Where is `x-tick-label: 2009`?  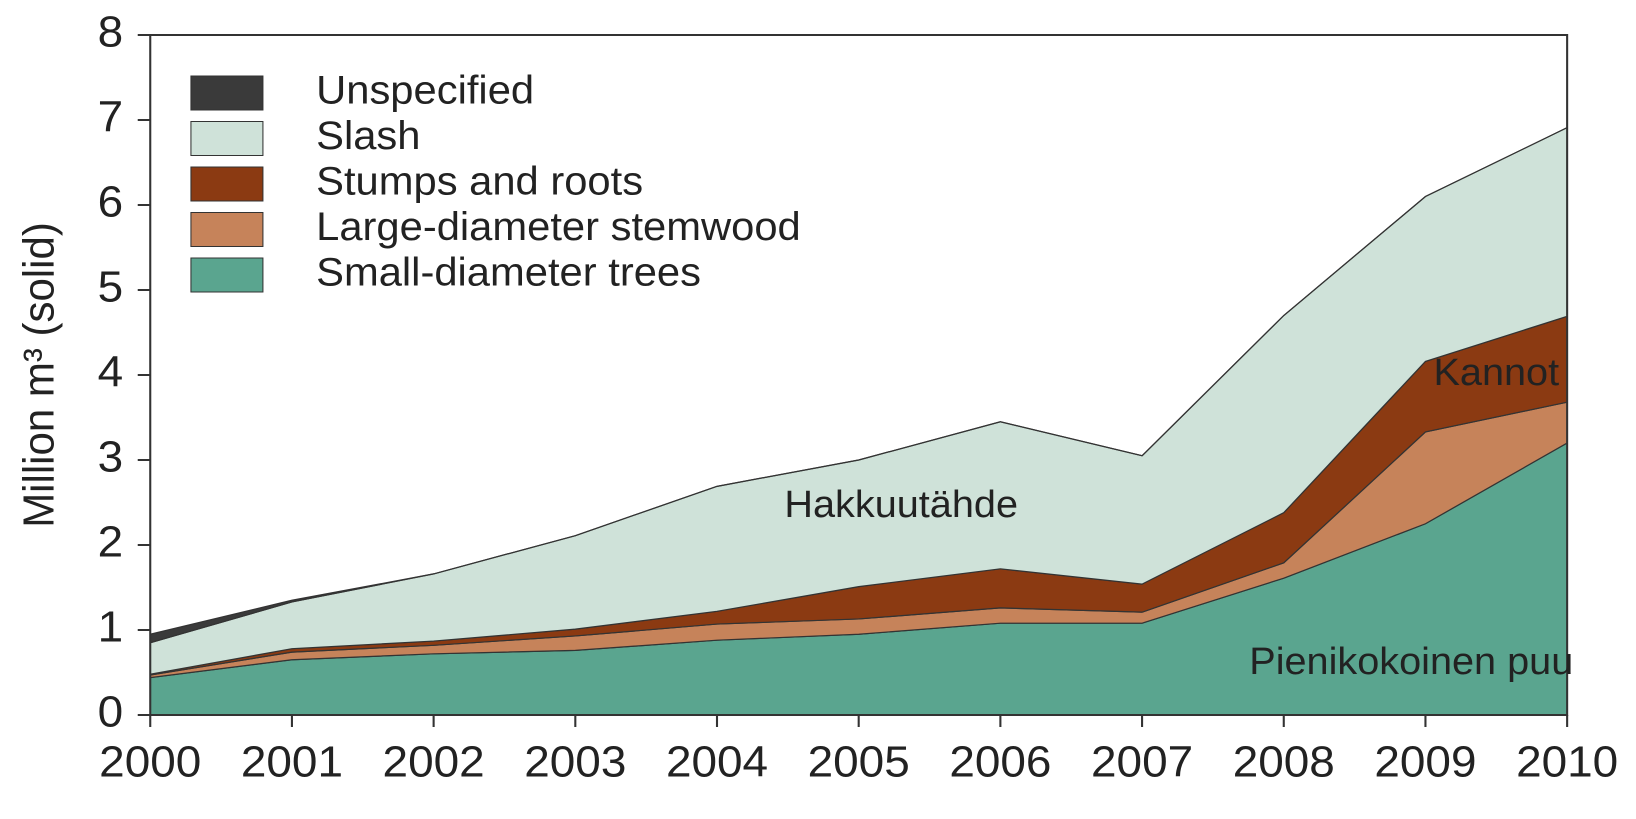
x-tick-label: 2009 is located at coordinates (1425, 761).